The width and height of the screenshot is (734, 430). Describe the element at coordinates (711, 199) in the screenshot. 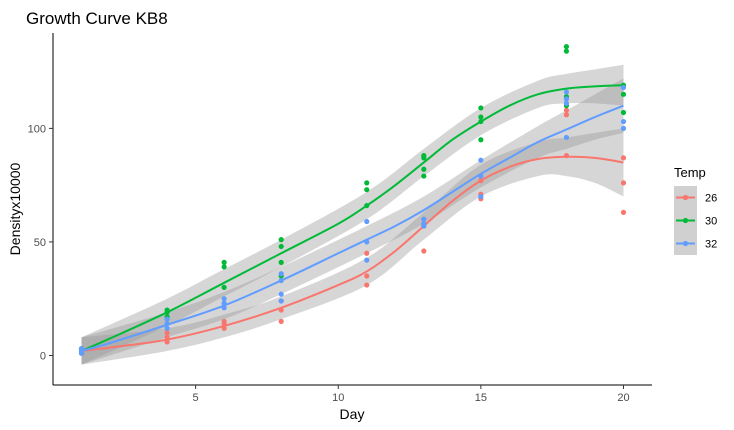

I see `legend-label-26: 26` at that location.